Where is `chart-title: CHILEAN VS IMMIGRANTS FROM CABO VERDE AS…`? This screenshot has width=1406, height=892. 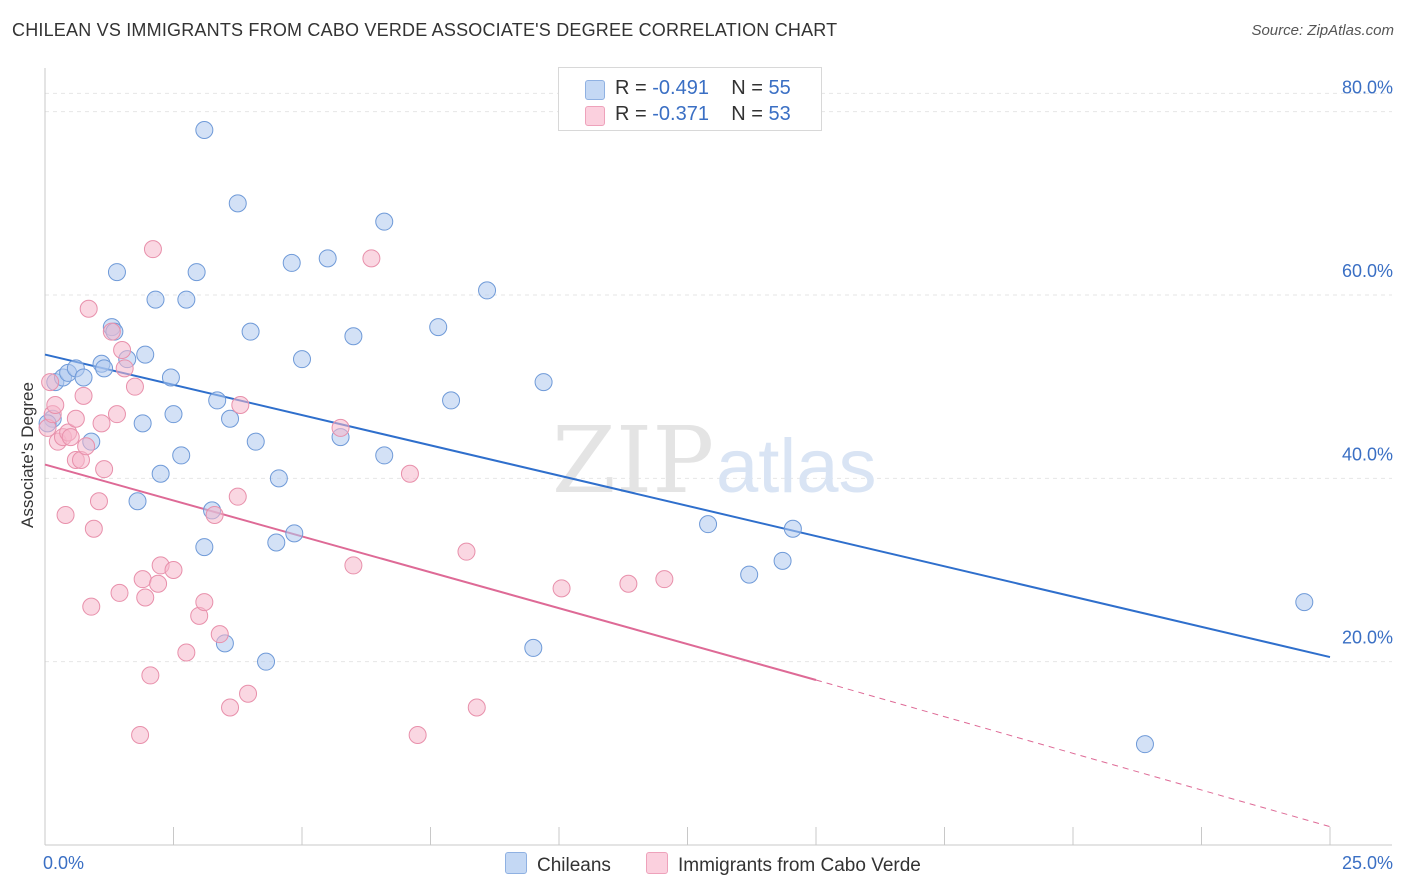 chart-title: CHILEAN VS IMMIGRANTS FROM CABO VERDE AS… is located at coordinates (425, 30).